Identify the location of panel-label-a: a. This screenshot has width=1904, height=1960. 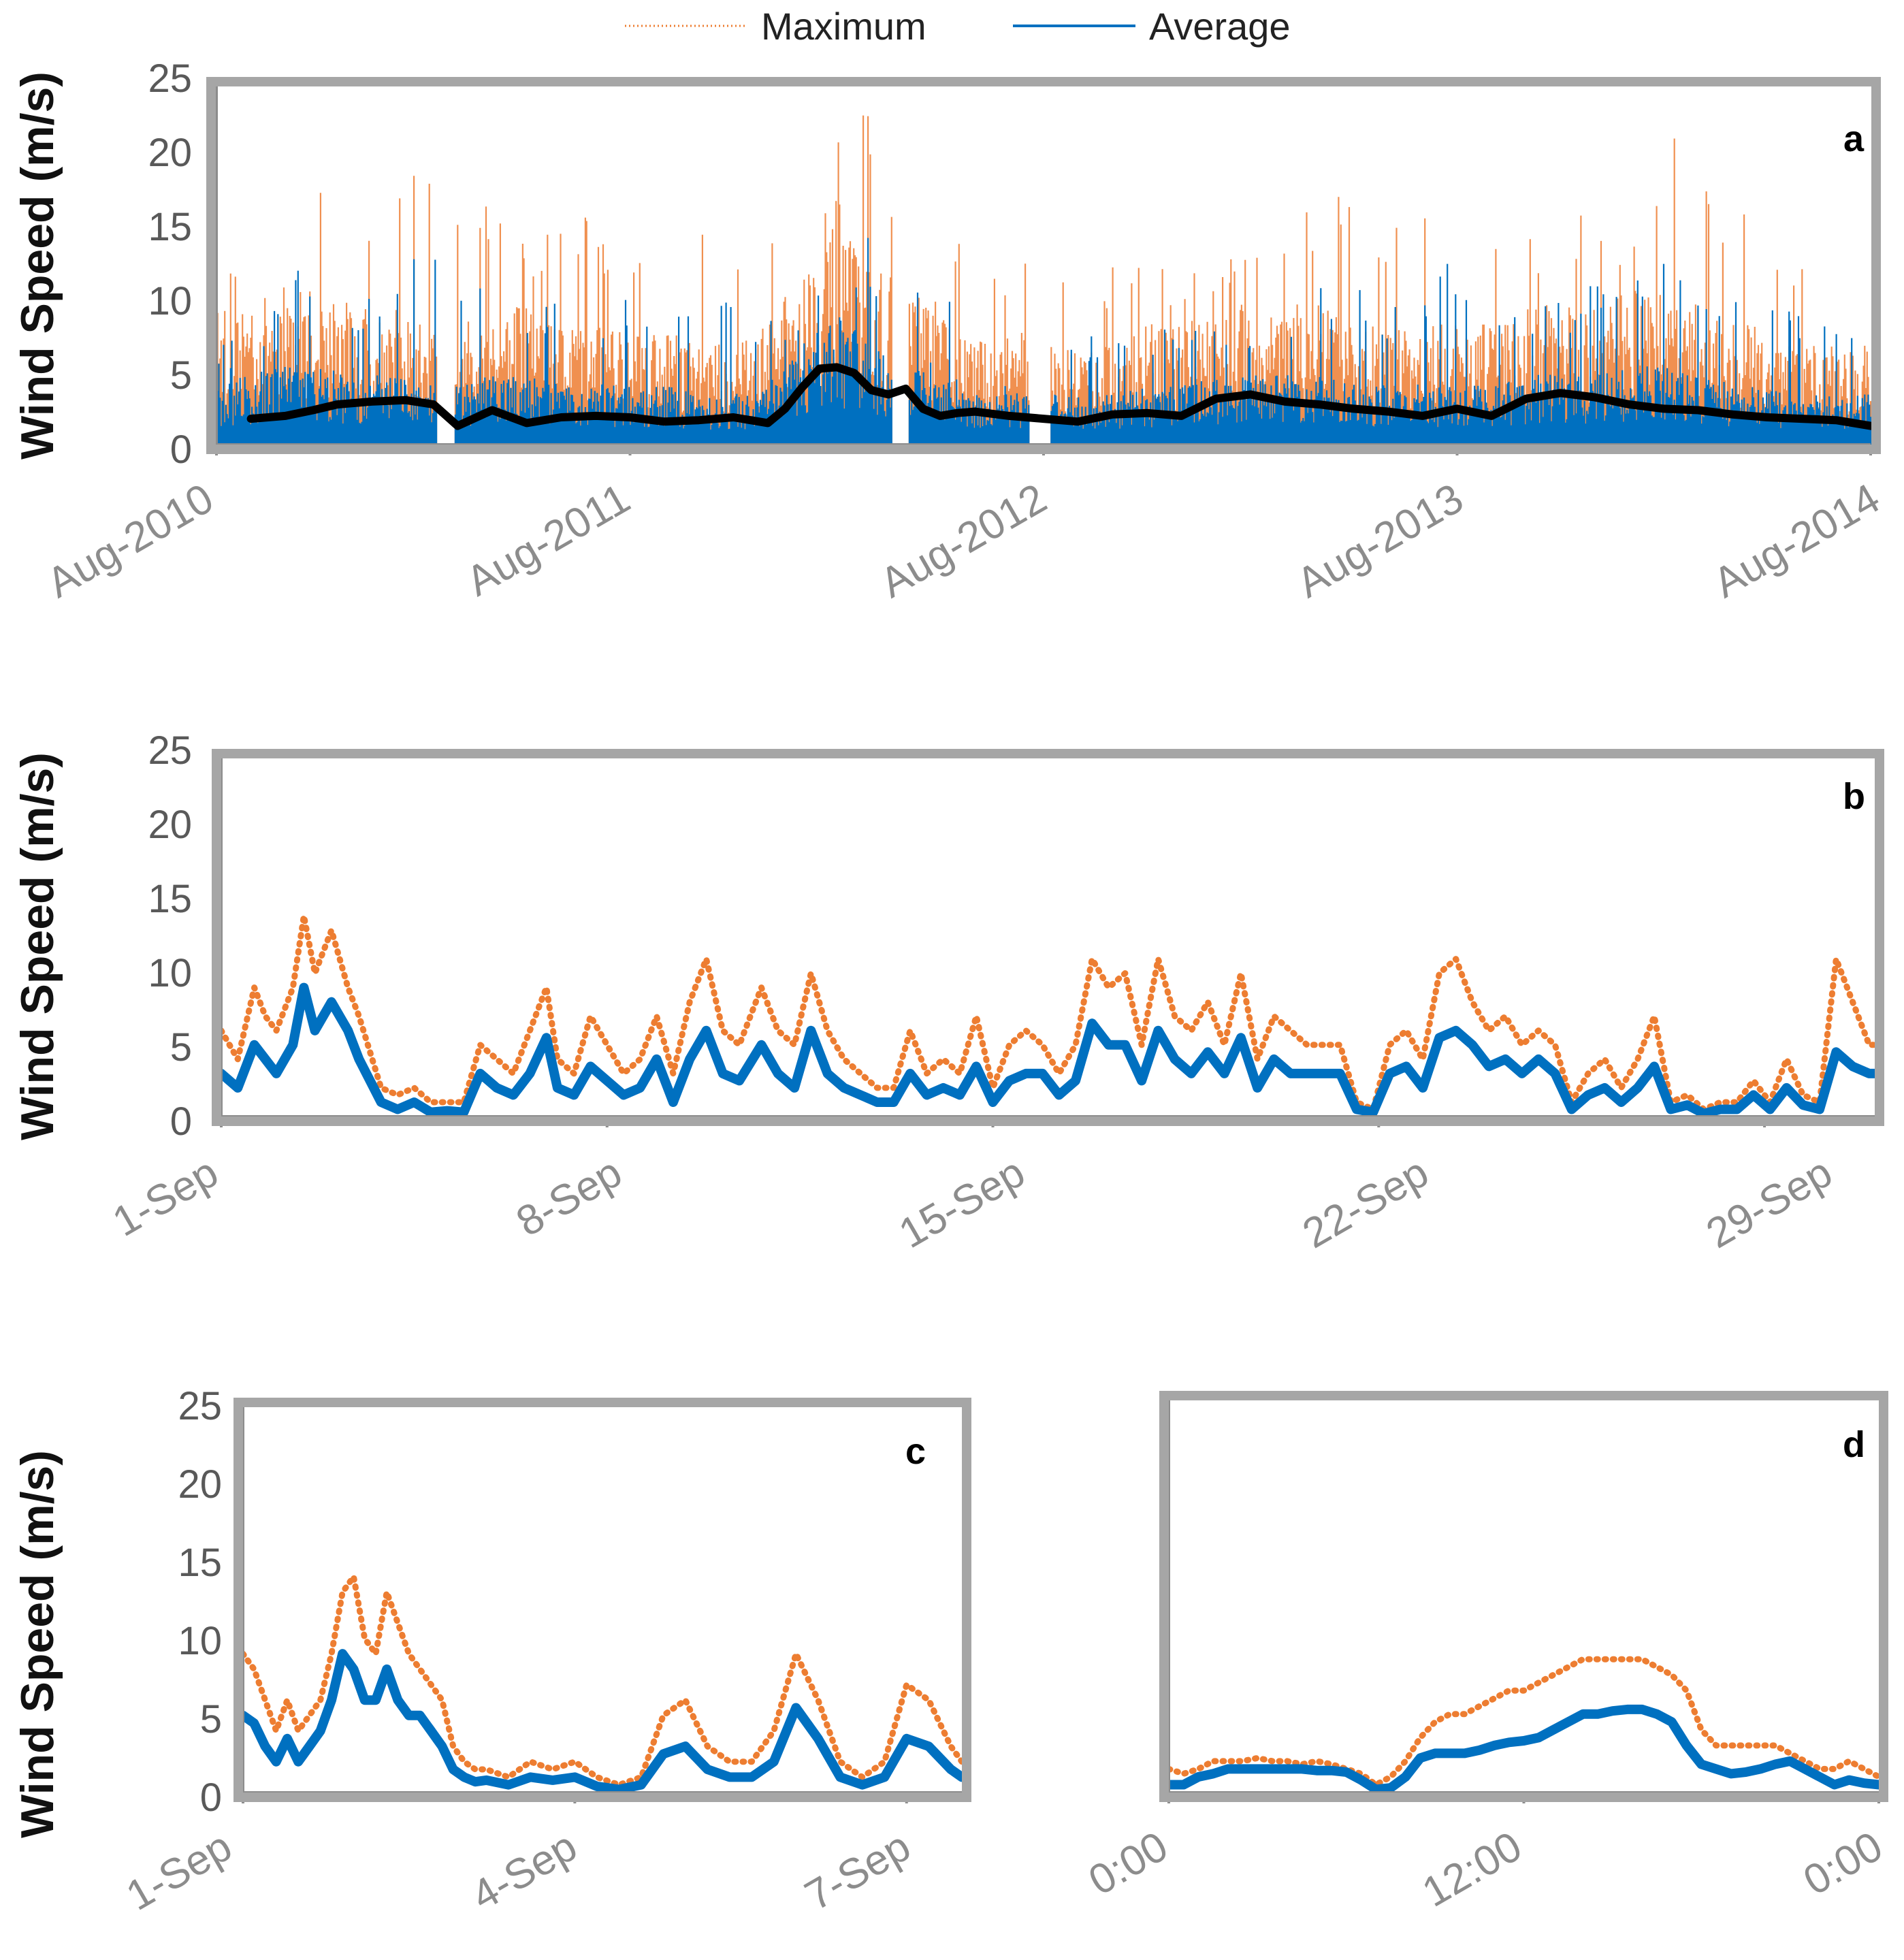
(1854, 138).